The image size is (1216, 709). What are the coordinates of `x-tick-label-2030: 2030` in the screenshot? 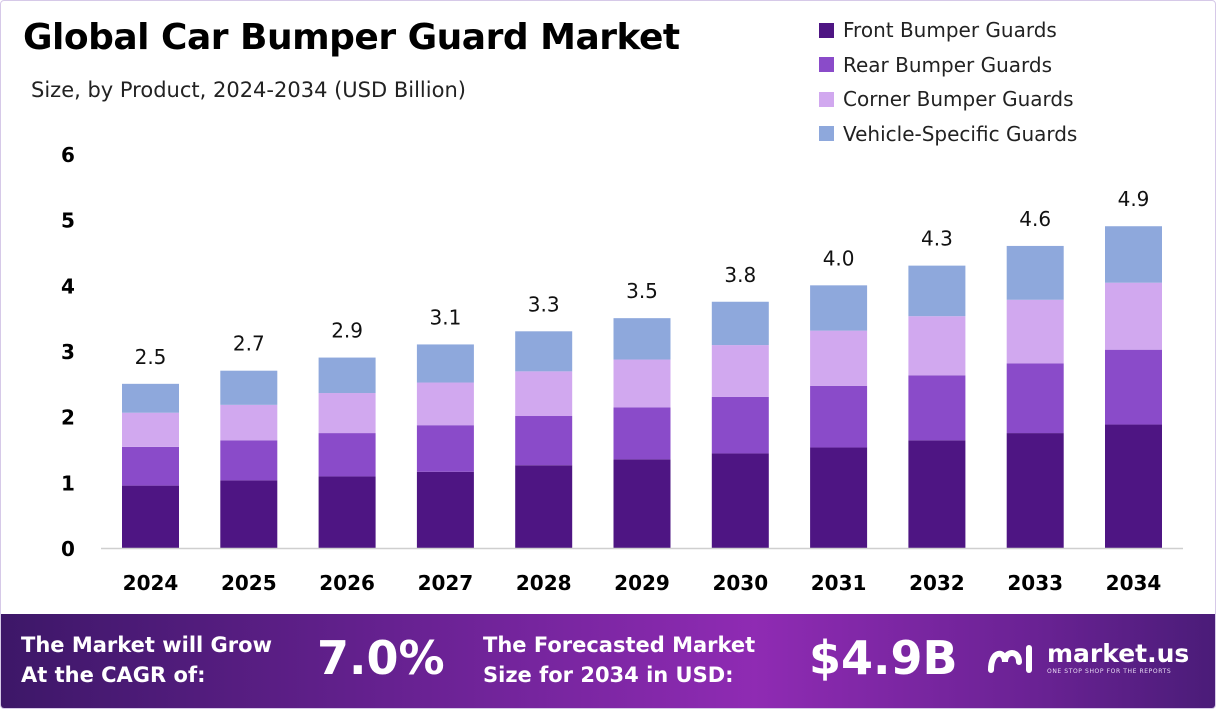 It's located at (740, 583).